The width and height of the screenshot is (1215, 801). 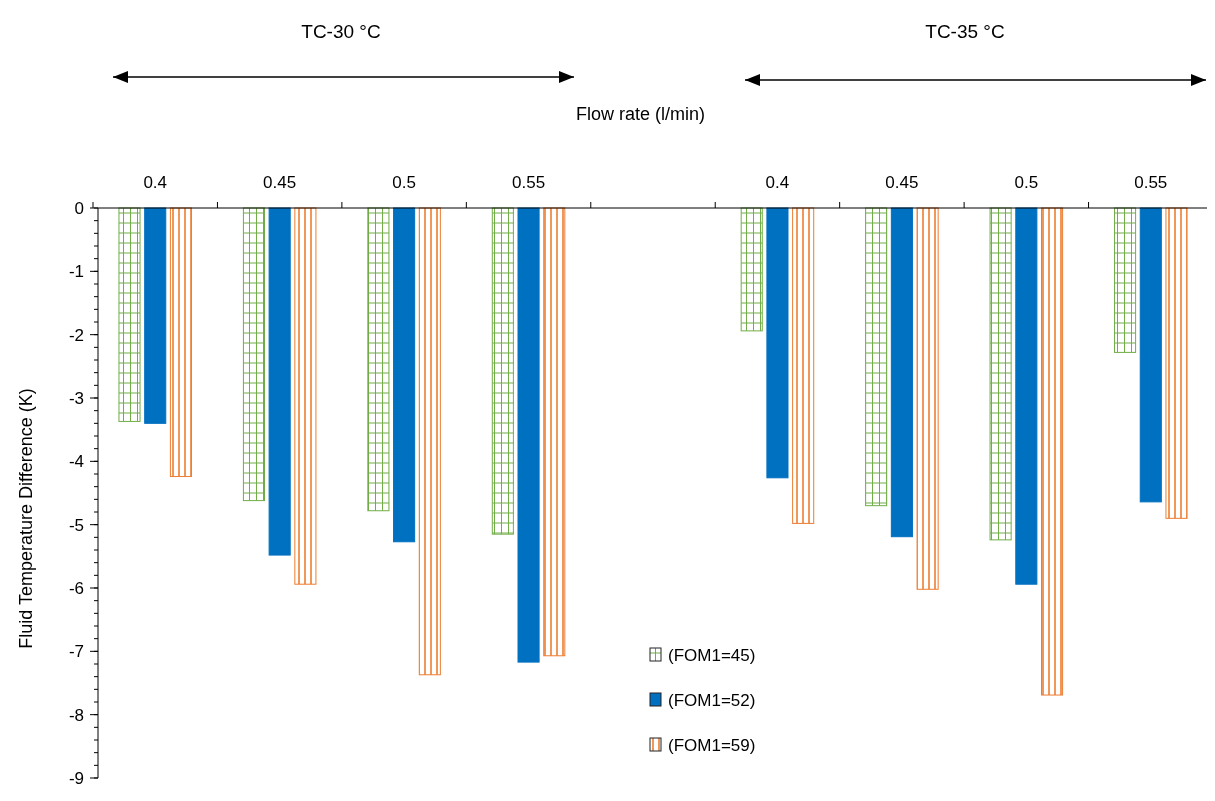 I want to click on y-tick-label: 0, so click(x=79, y=208).